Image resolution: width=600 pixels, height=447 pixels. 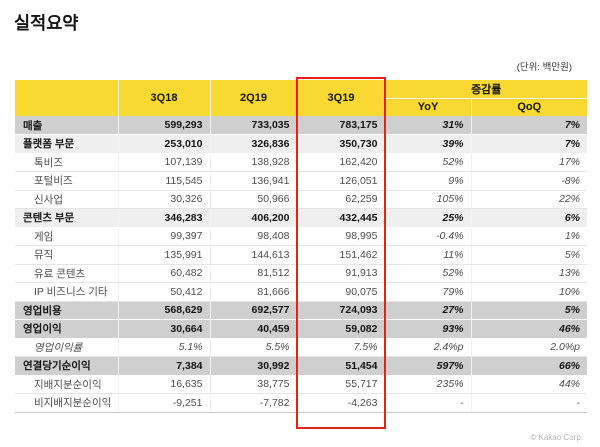 What do you see at coordinates (529, 292) in the screenshot?
I see `cell-qoq: 10%` at bounding box center [529, 292].